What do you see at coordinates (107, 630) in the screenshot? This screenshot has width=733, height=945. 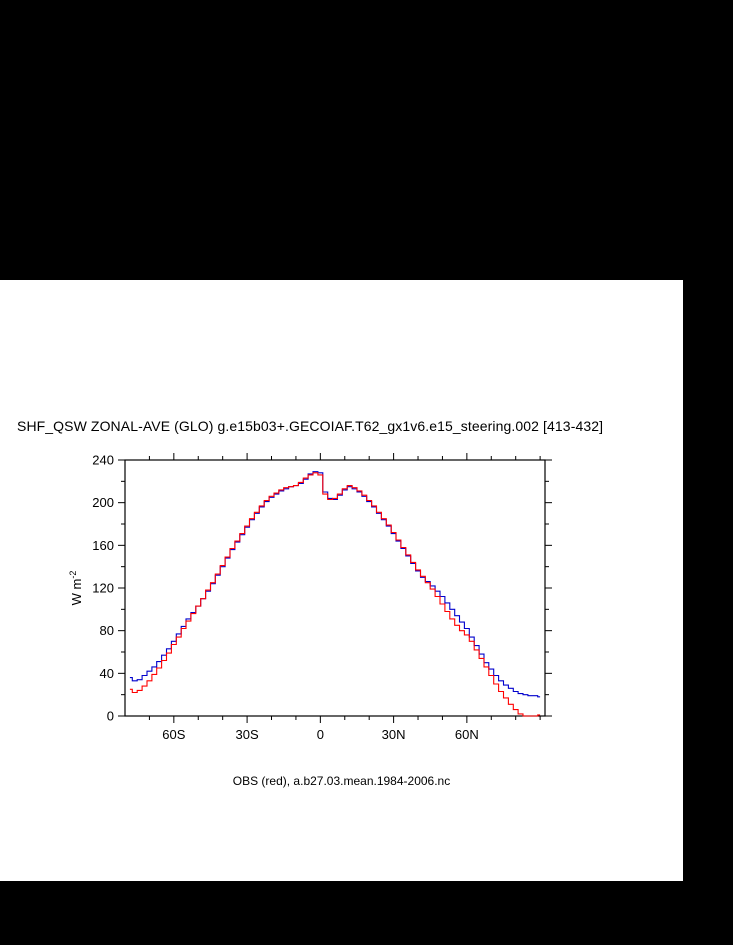 I see `y-tick-label: 80` at bounding box center [107, 630].